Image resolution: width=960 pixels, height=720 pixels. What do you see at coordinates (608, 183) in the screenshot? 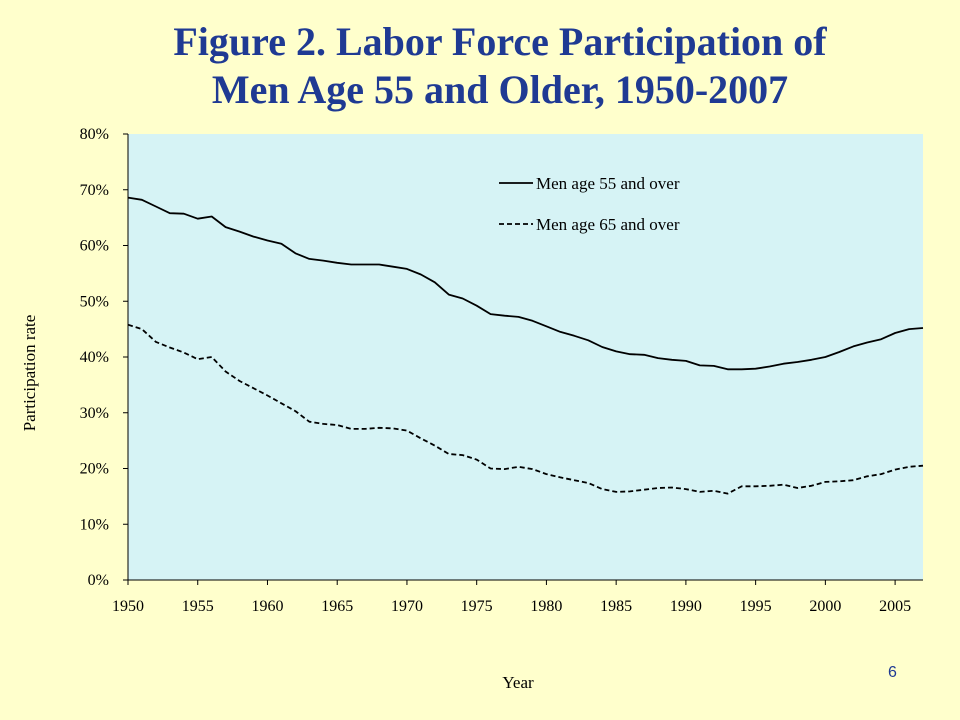
I see `legend-label: Men age 55 and over` at bounding box center [608, 183].